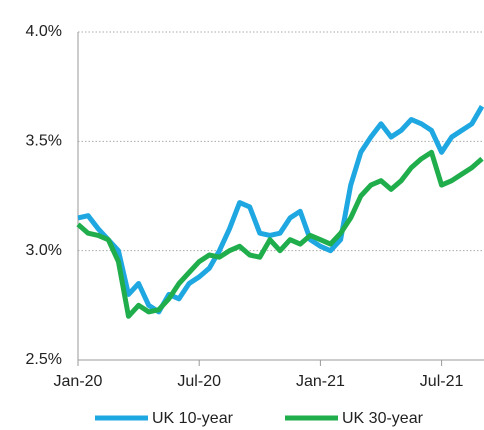  I want to click on legend-label: UK 30-year, so click(383, 418).